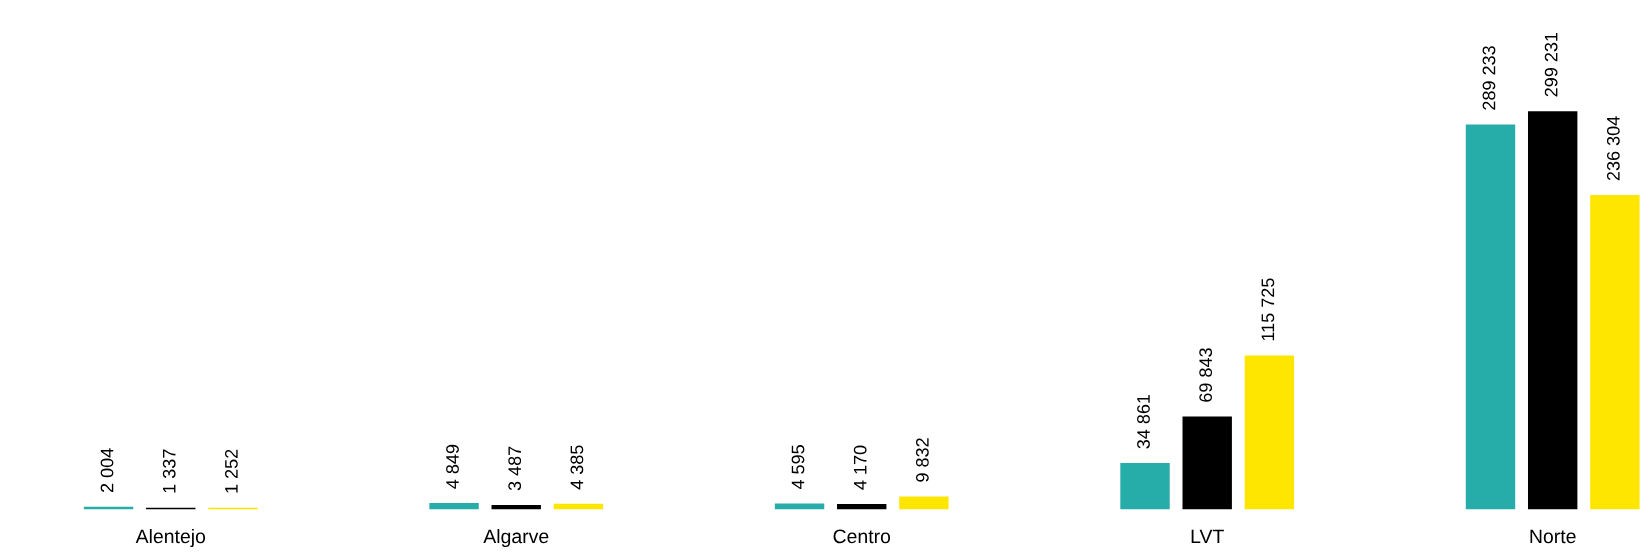 Image resolution: width=1650 pixels, height=559 pixels. What do you see at coordinates (231, 471) in the screenshot?
I see `data-label: 1 252` at bounding box center [231, 471].